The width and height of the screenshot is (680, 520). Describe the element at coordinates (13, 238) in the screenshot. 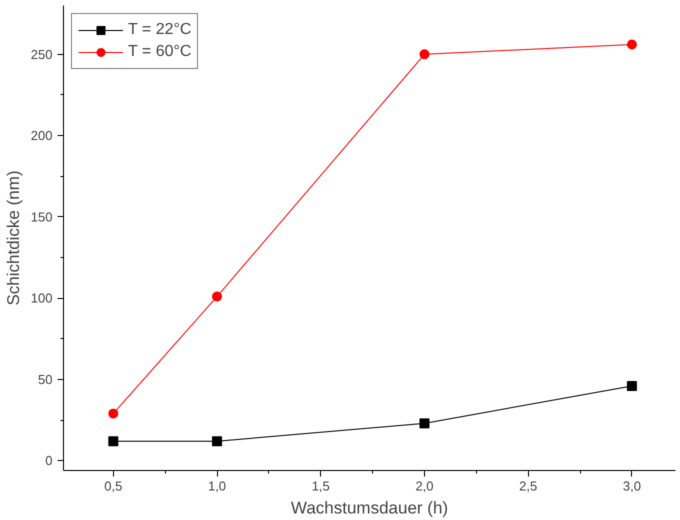

I see `y-axis-title: Schichtdicke (nm)` at that location.